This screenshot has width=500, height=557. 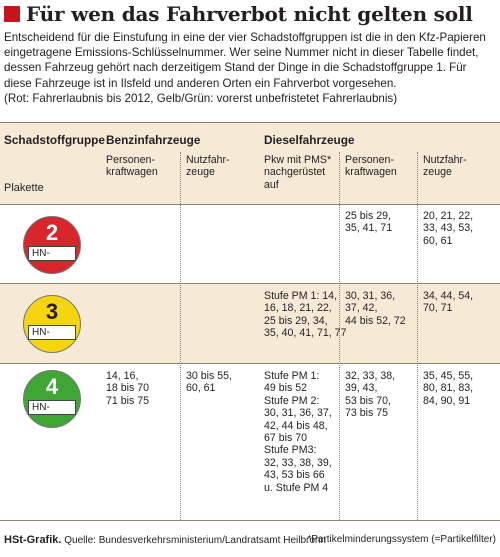 What do you see at coordinates (52, 232) in the screenshot?
I see `plakette-number: 2` at bounding box center [52, 232].